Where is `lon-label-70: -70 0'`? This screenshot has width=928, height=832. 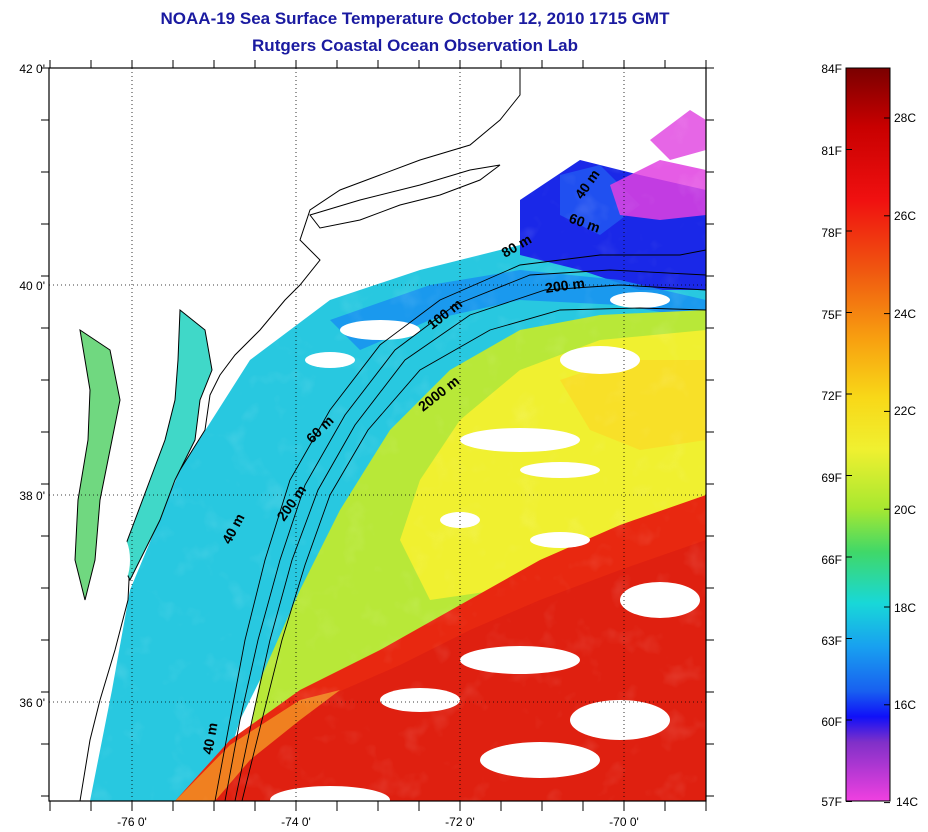 lon-label-70: -70 0' is located at coordinates (624, 822).